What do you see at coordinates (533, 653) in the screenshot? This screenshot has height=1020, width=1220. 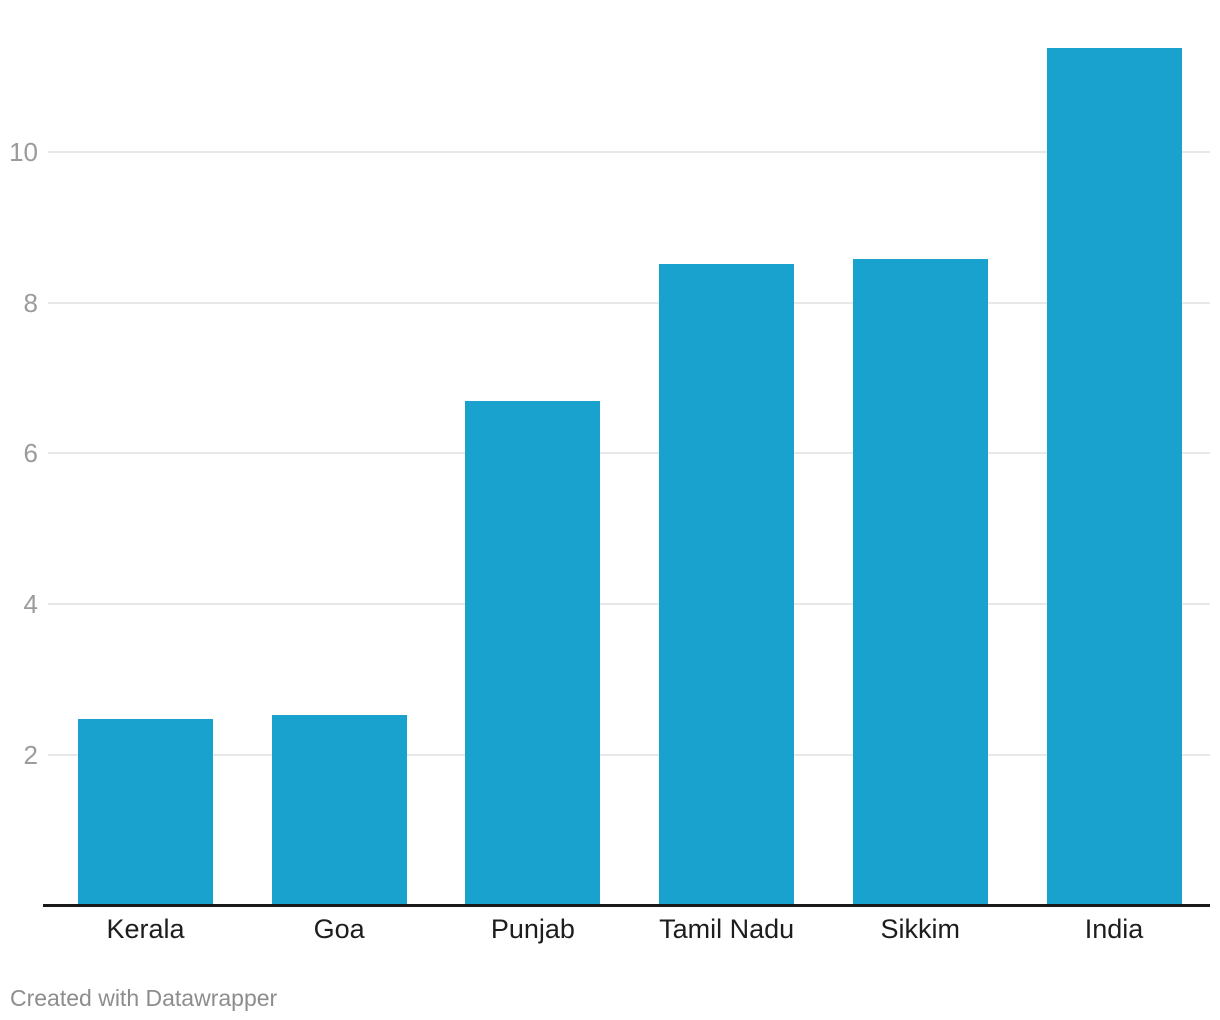 I see `bar-punjab` at bounding box center [533, 653].